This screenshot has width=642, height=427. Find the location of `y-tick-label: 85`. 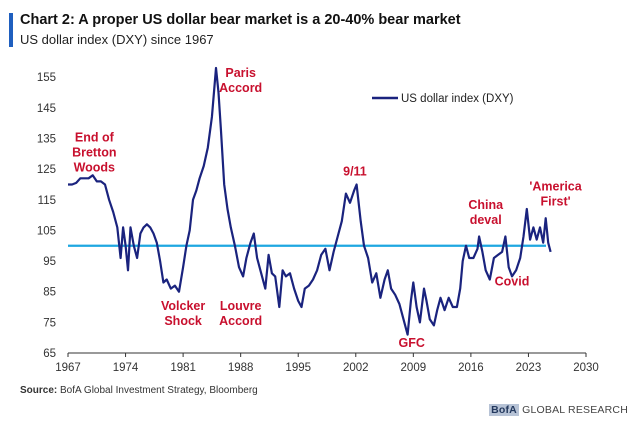

y-tick-label: 85 is located at coordinates (49, 293).